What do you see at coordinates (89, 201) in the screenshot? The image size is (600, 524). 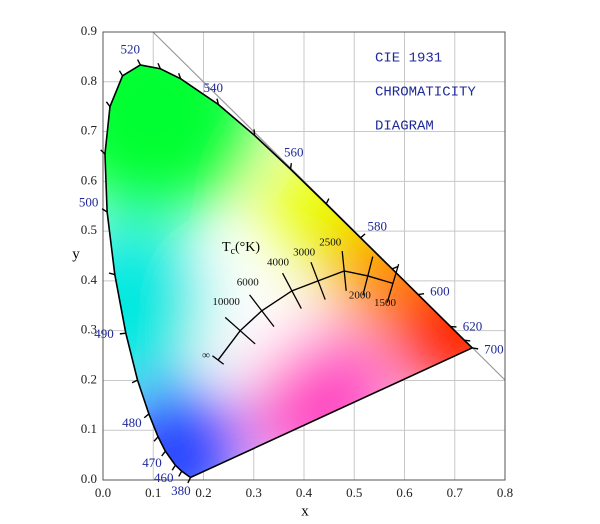 I see `wavelength-label: 500` at bounding box center [89, 201].